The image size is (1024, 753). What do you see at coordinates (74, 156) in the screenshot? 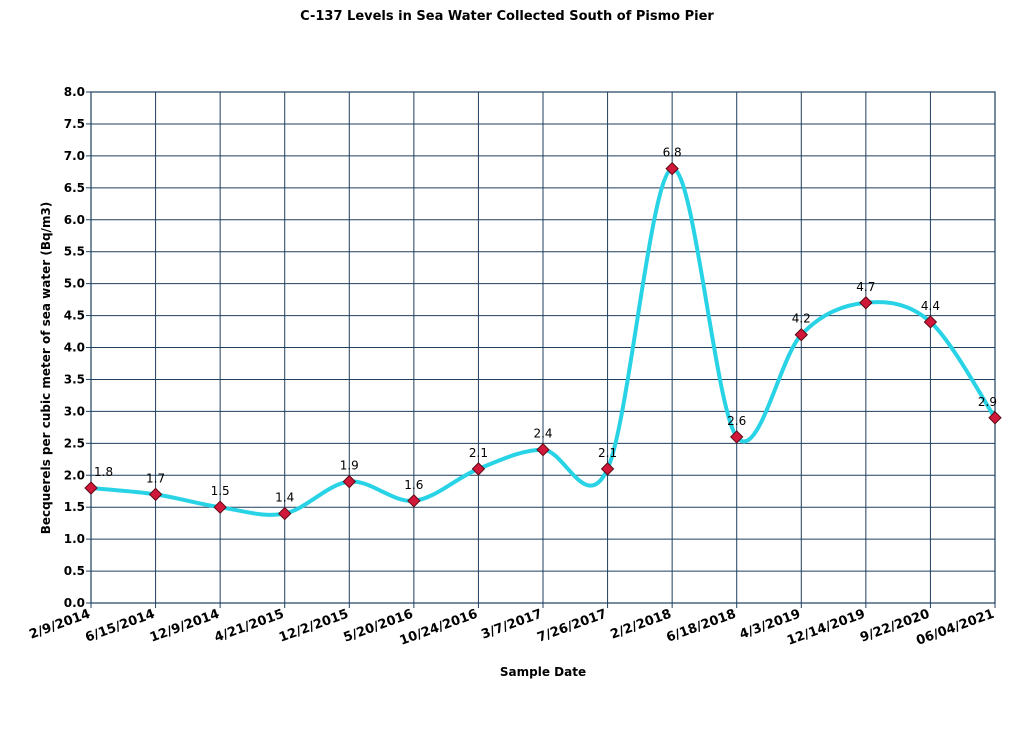
I see `y-tick-label: 7.0` at bounding box center [74, 156].